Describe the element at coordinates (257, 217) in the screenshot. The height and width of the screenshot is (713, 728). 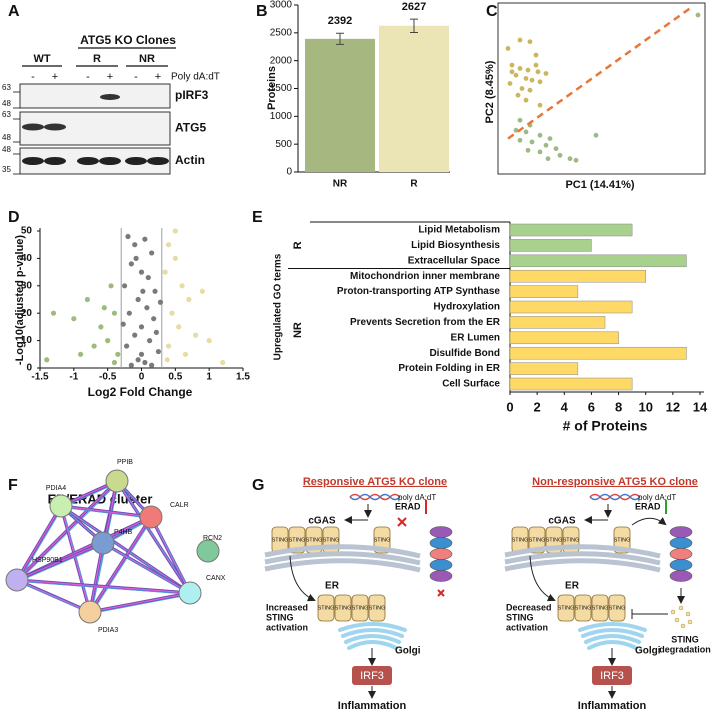
I see `panel-letter: E` at that location.